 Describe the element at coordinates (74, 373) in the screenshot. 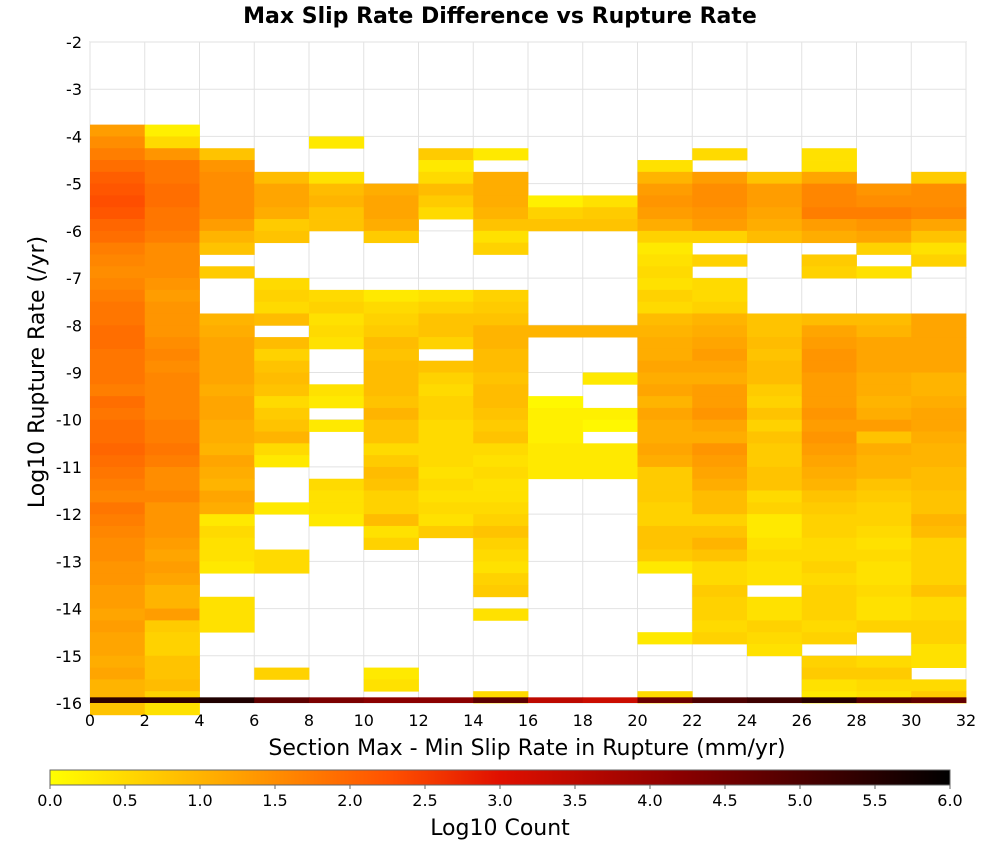

I see `y-tick-label: -9` at that location.